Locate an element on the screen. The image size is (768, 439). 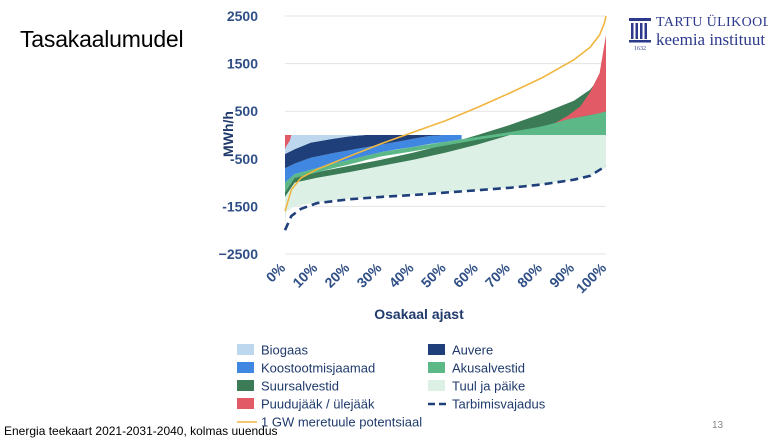
area-koostootmisjaamad is located at coordinates (373, 159).